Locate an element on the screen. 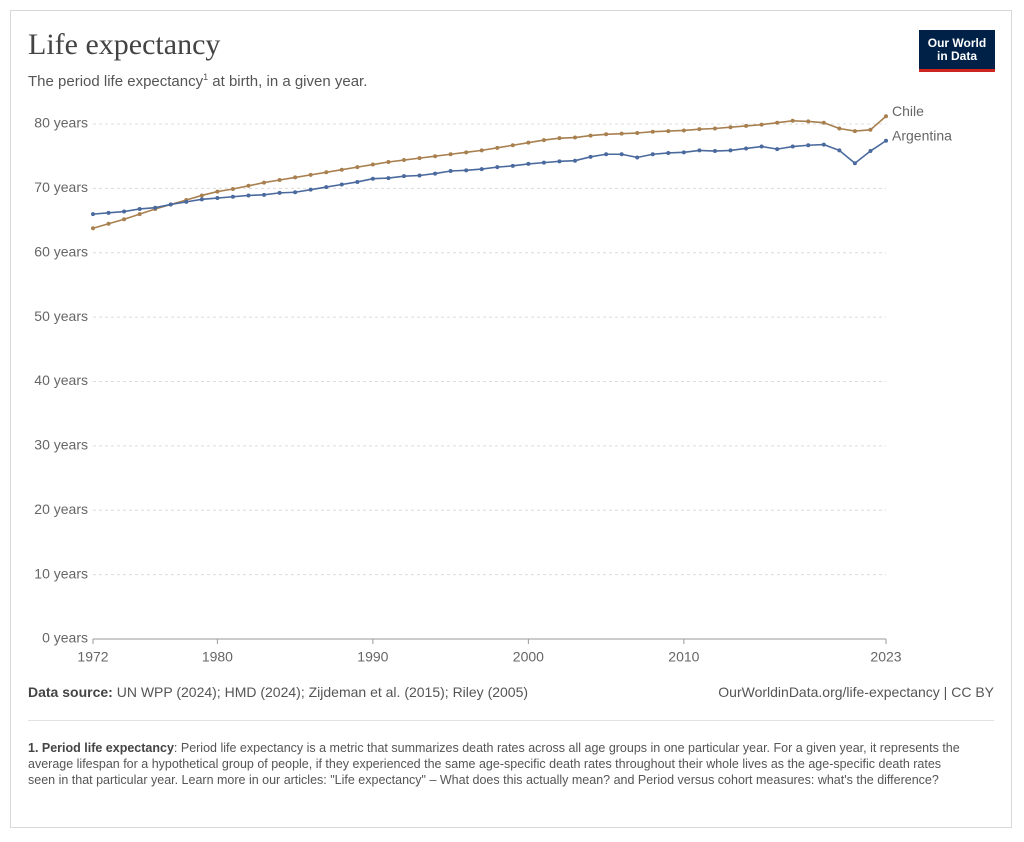 The image size is (1024, 842). x-tick-label: 2000 is located at coordinates (528, 657).